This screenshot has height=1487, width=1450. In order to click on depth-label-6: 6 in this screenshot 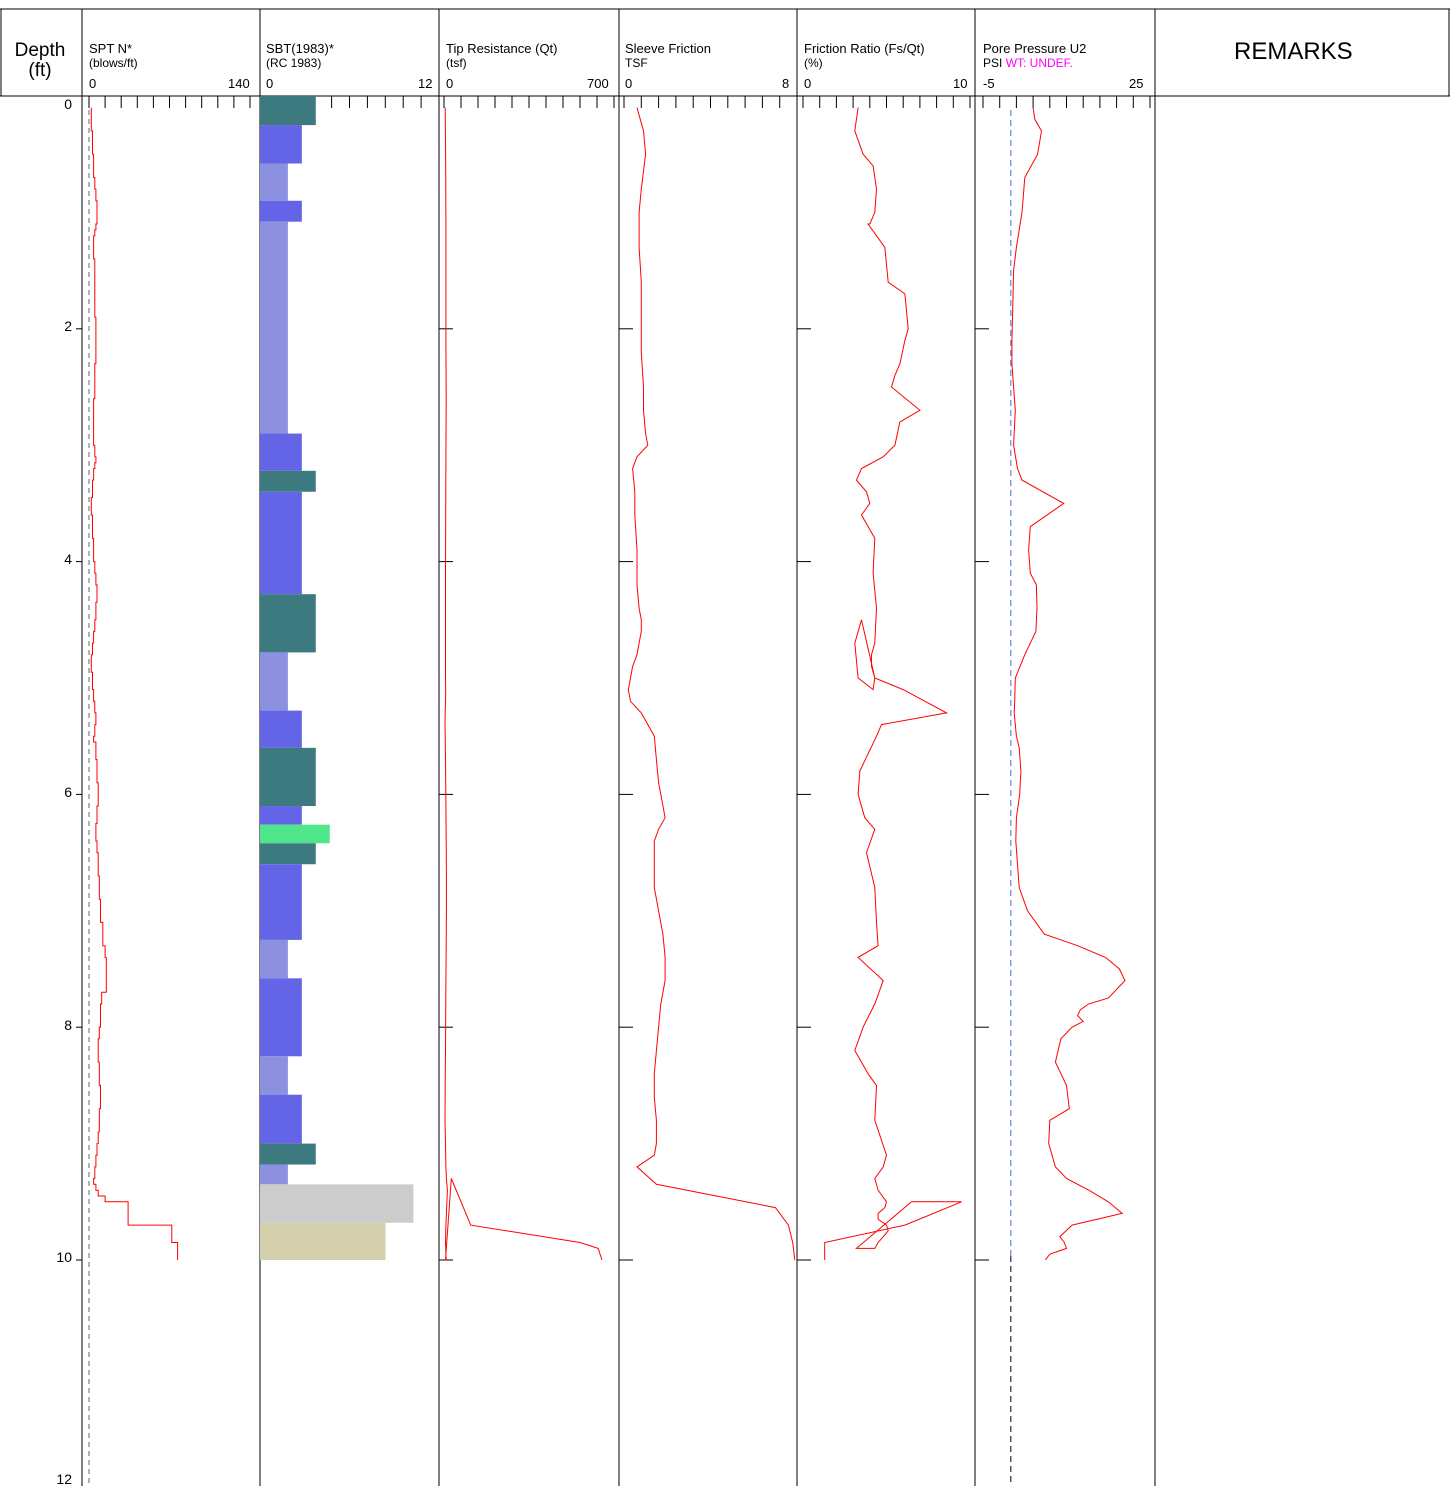, I will do `click(68, 792)`.